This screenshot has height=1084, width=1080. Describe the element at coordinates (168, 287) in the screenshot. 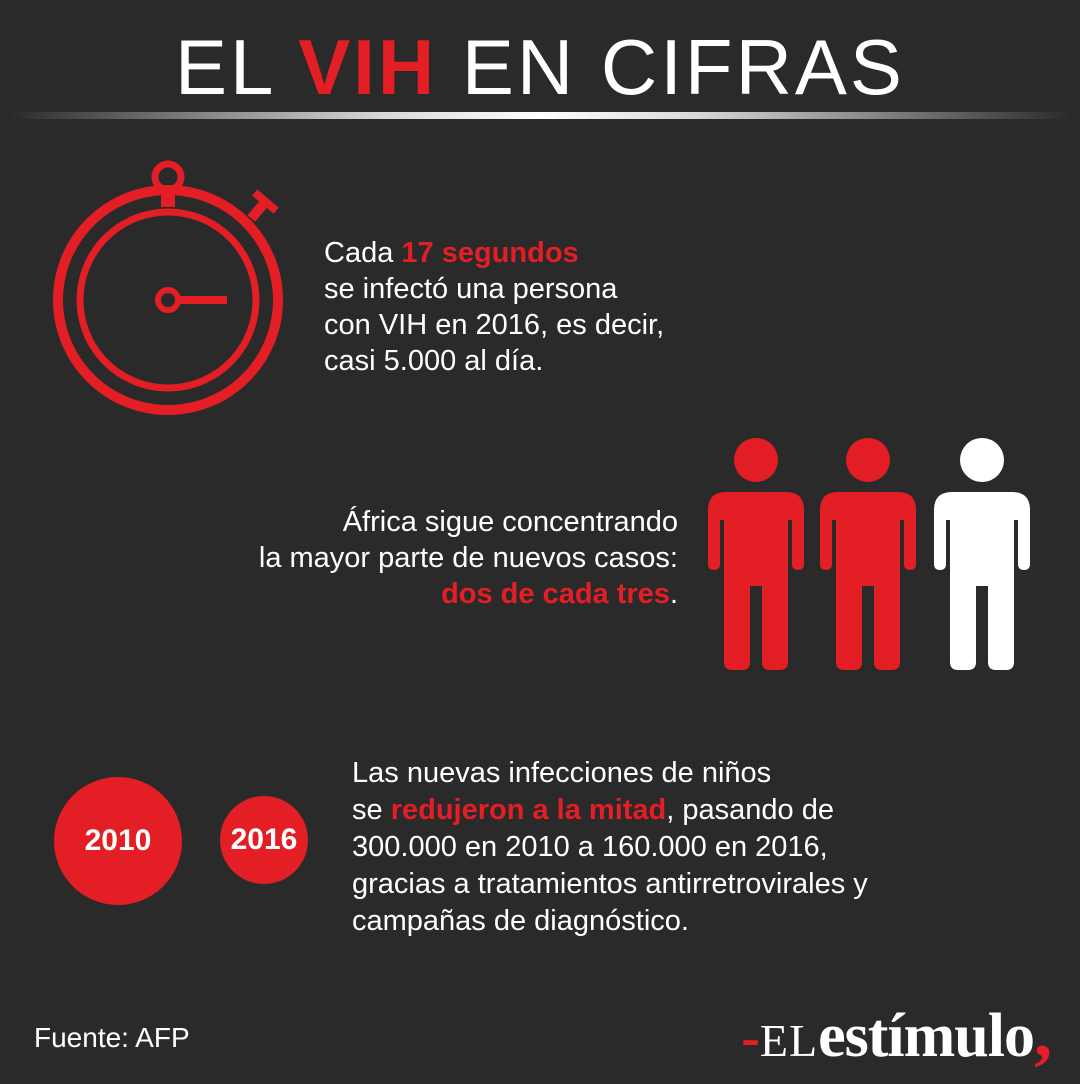

I see `stopwatch-icon` at that location.